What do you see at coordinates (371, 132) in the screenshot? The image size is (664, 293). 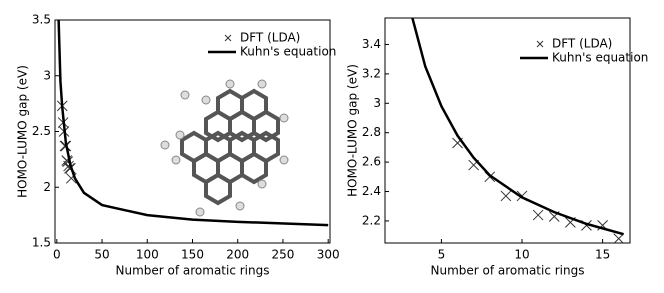 I see `y-tick-label: 2.8` at bounding box center [371, 132].